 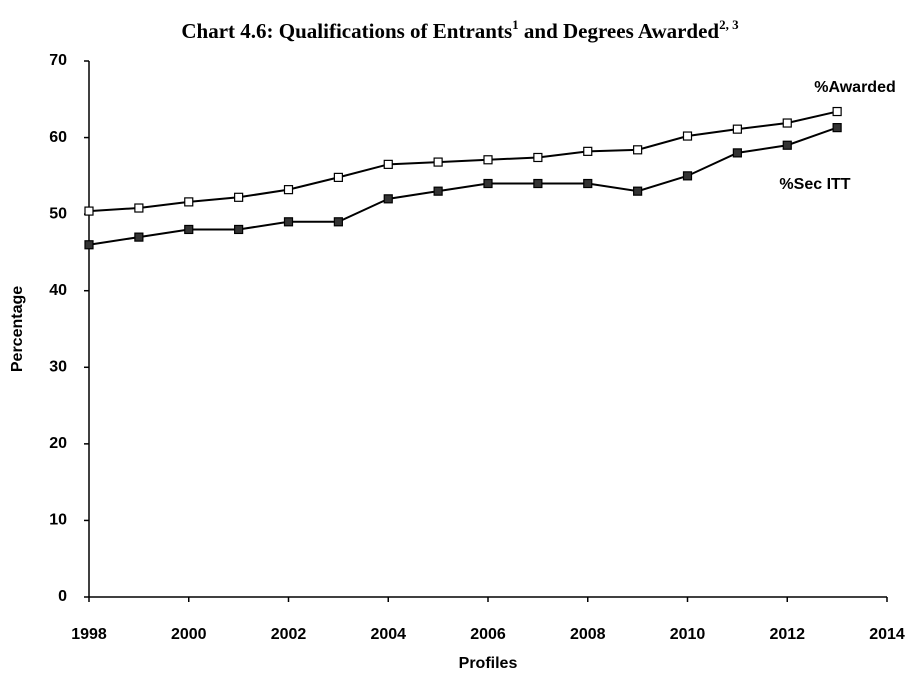 I want to click on y-tick-label: 0, so click(x=62, y=596).